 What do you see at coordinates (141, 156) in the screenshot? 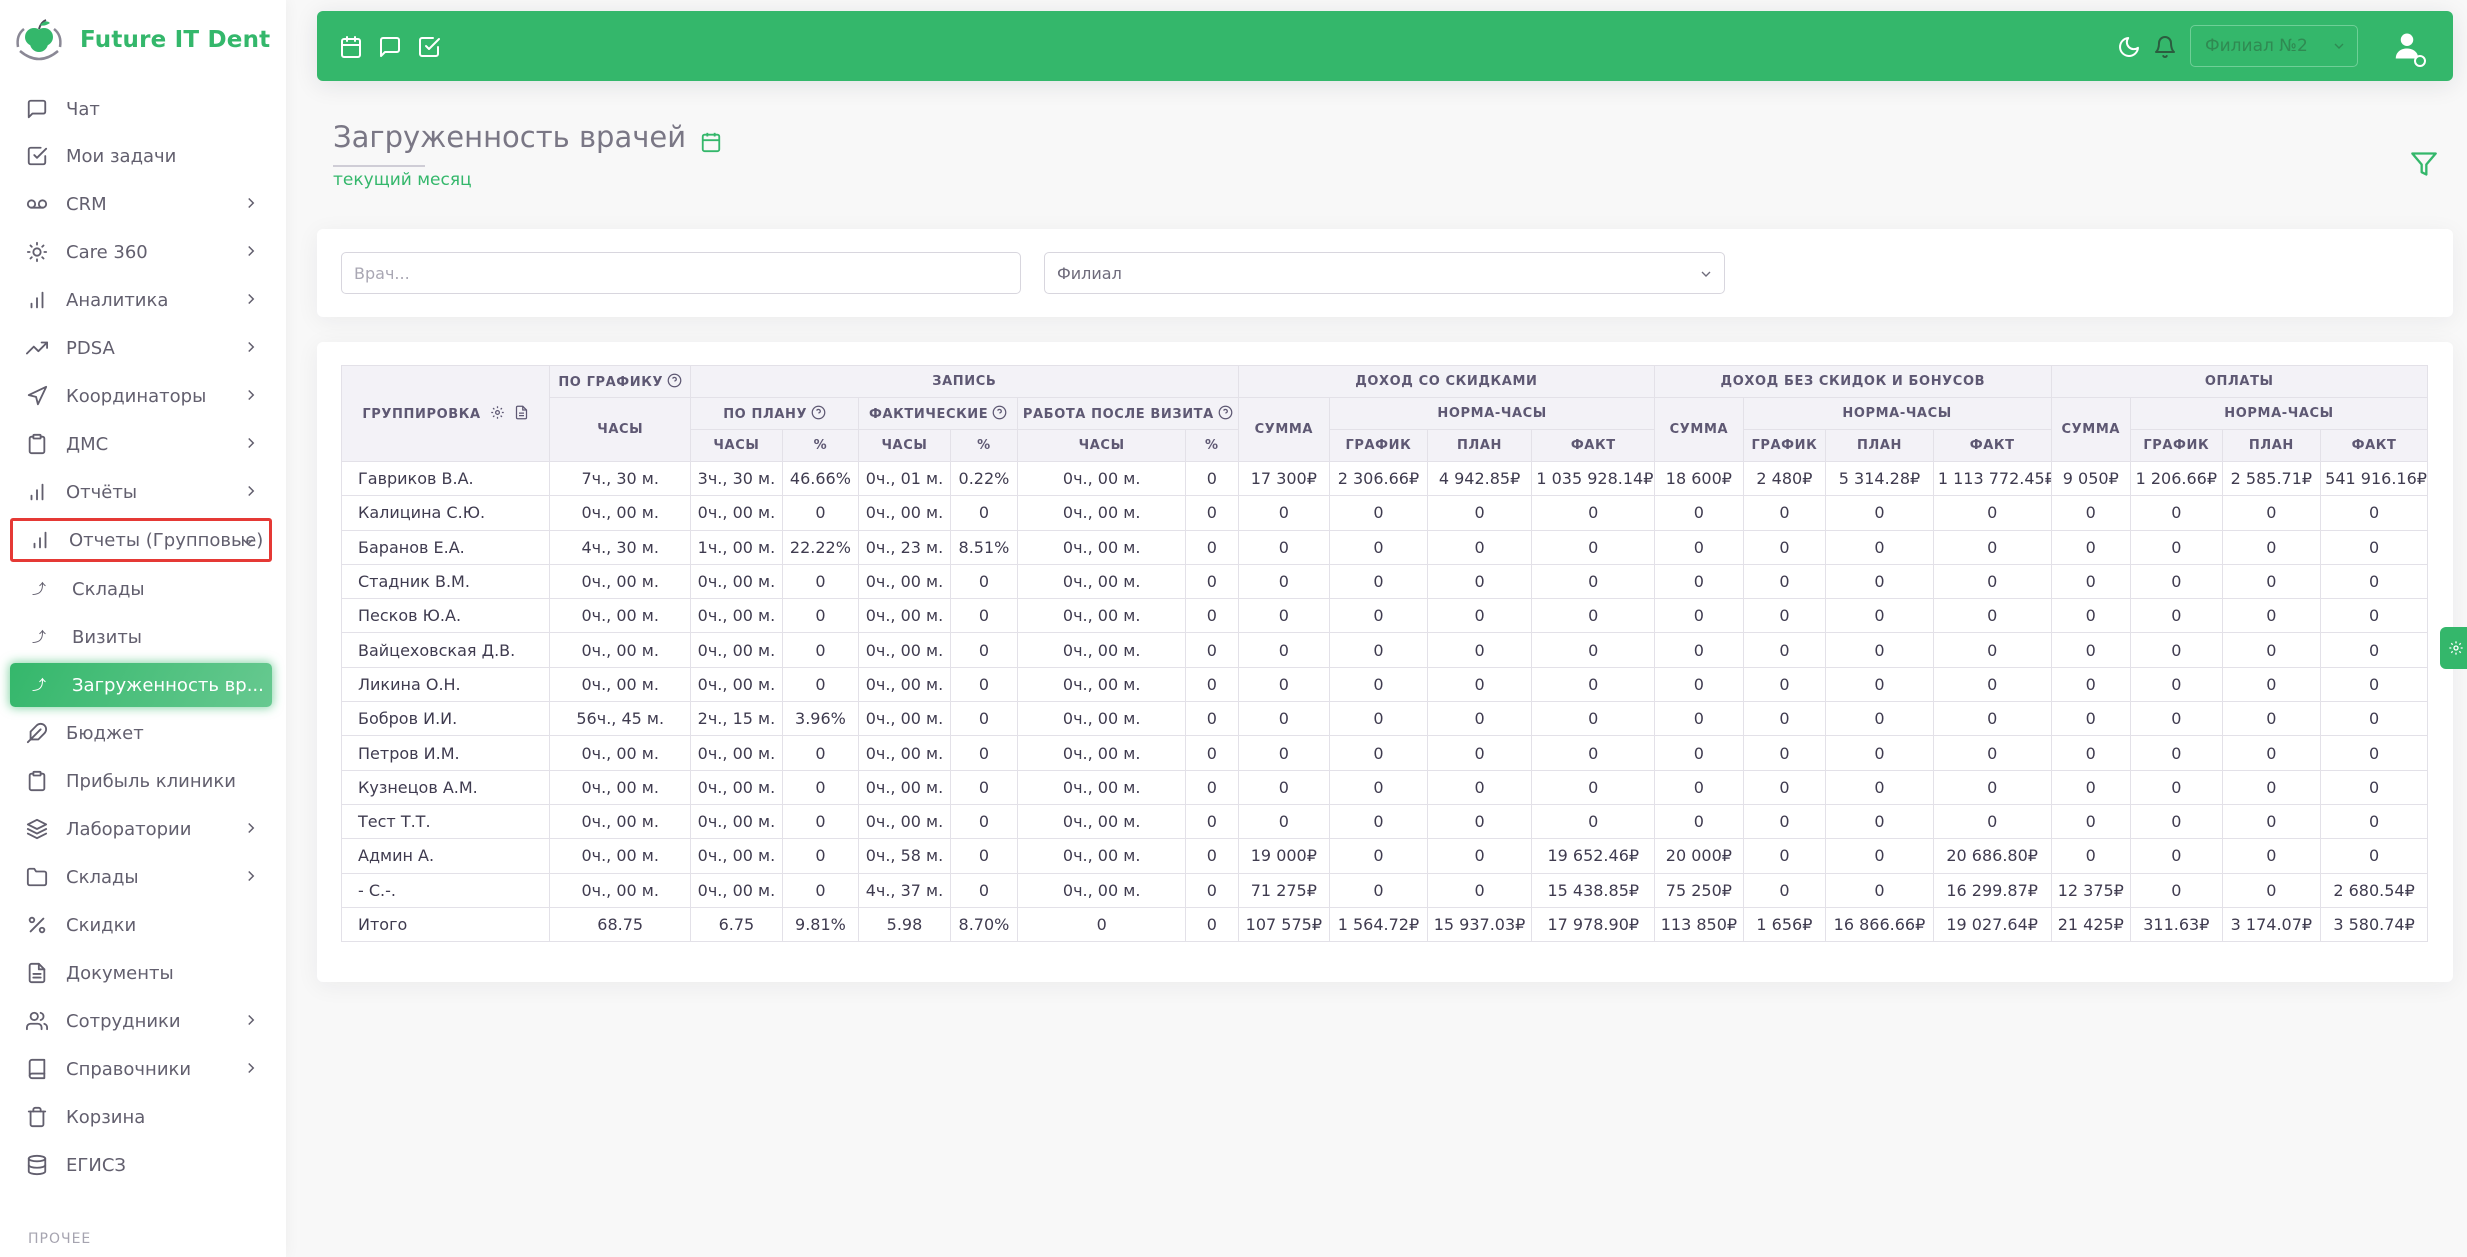
I see `sidebar-item-1: Мои задачи` at bounding box center [141, 156].